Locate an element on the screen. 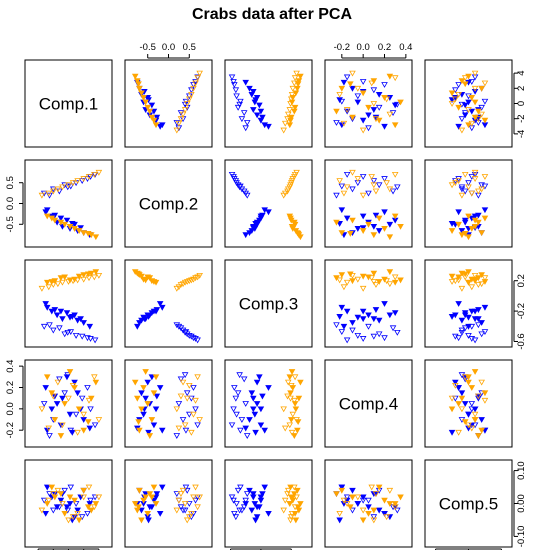 This screenshot has height=550, width=544. diagonal-label: Comp.2 is located at coordinates (169, 204).